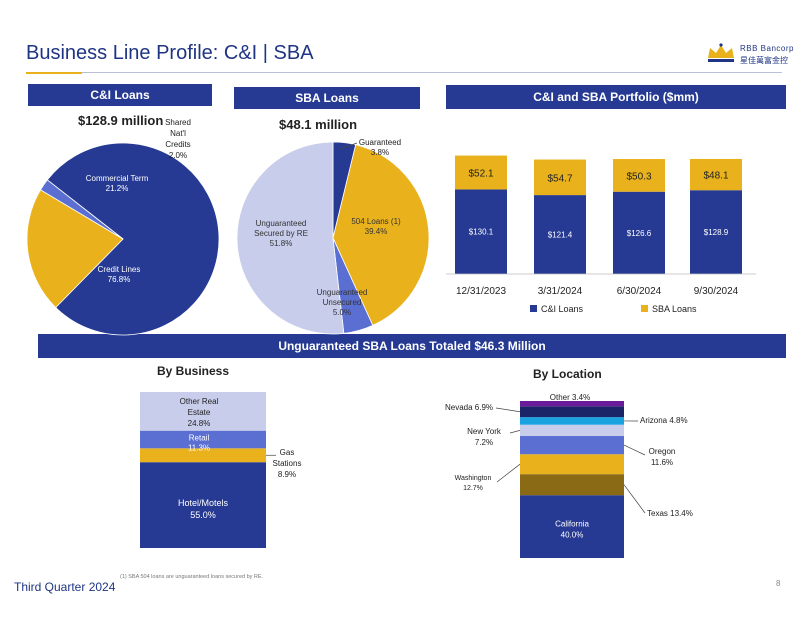 The image size is (800, 618). I want to click on portfolio-label-sba-0: $52.1, so click(480, 174).